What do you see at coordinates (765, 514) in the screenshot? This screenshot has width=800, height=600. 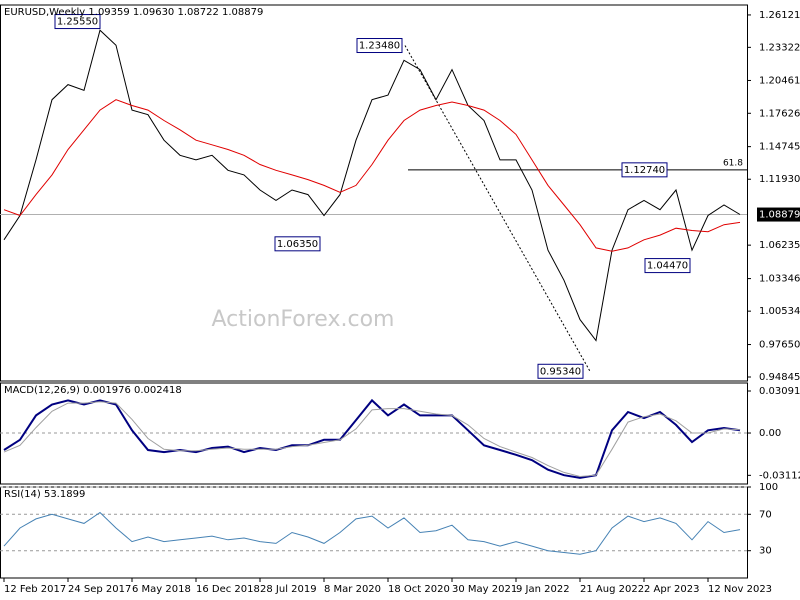 I see `y-tick-label: 70` at bounding box center [765, 514].